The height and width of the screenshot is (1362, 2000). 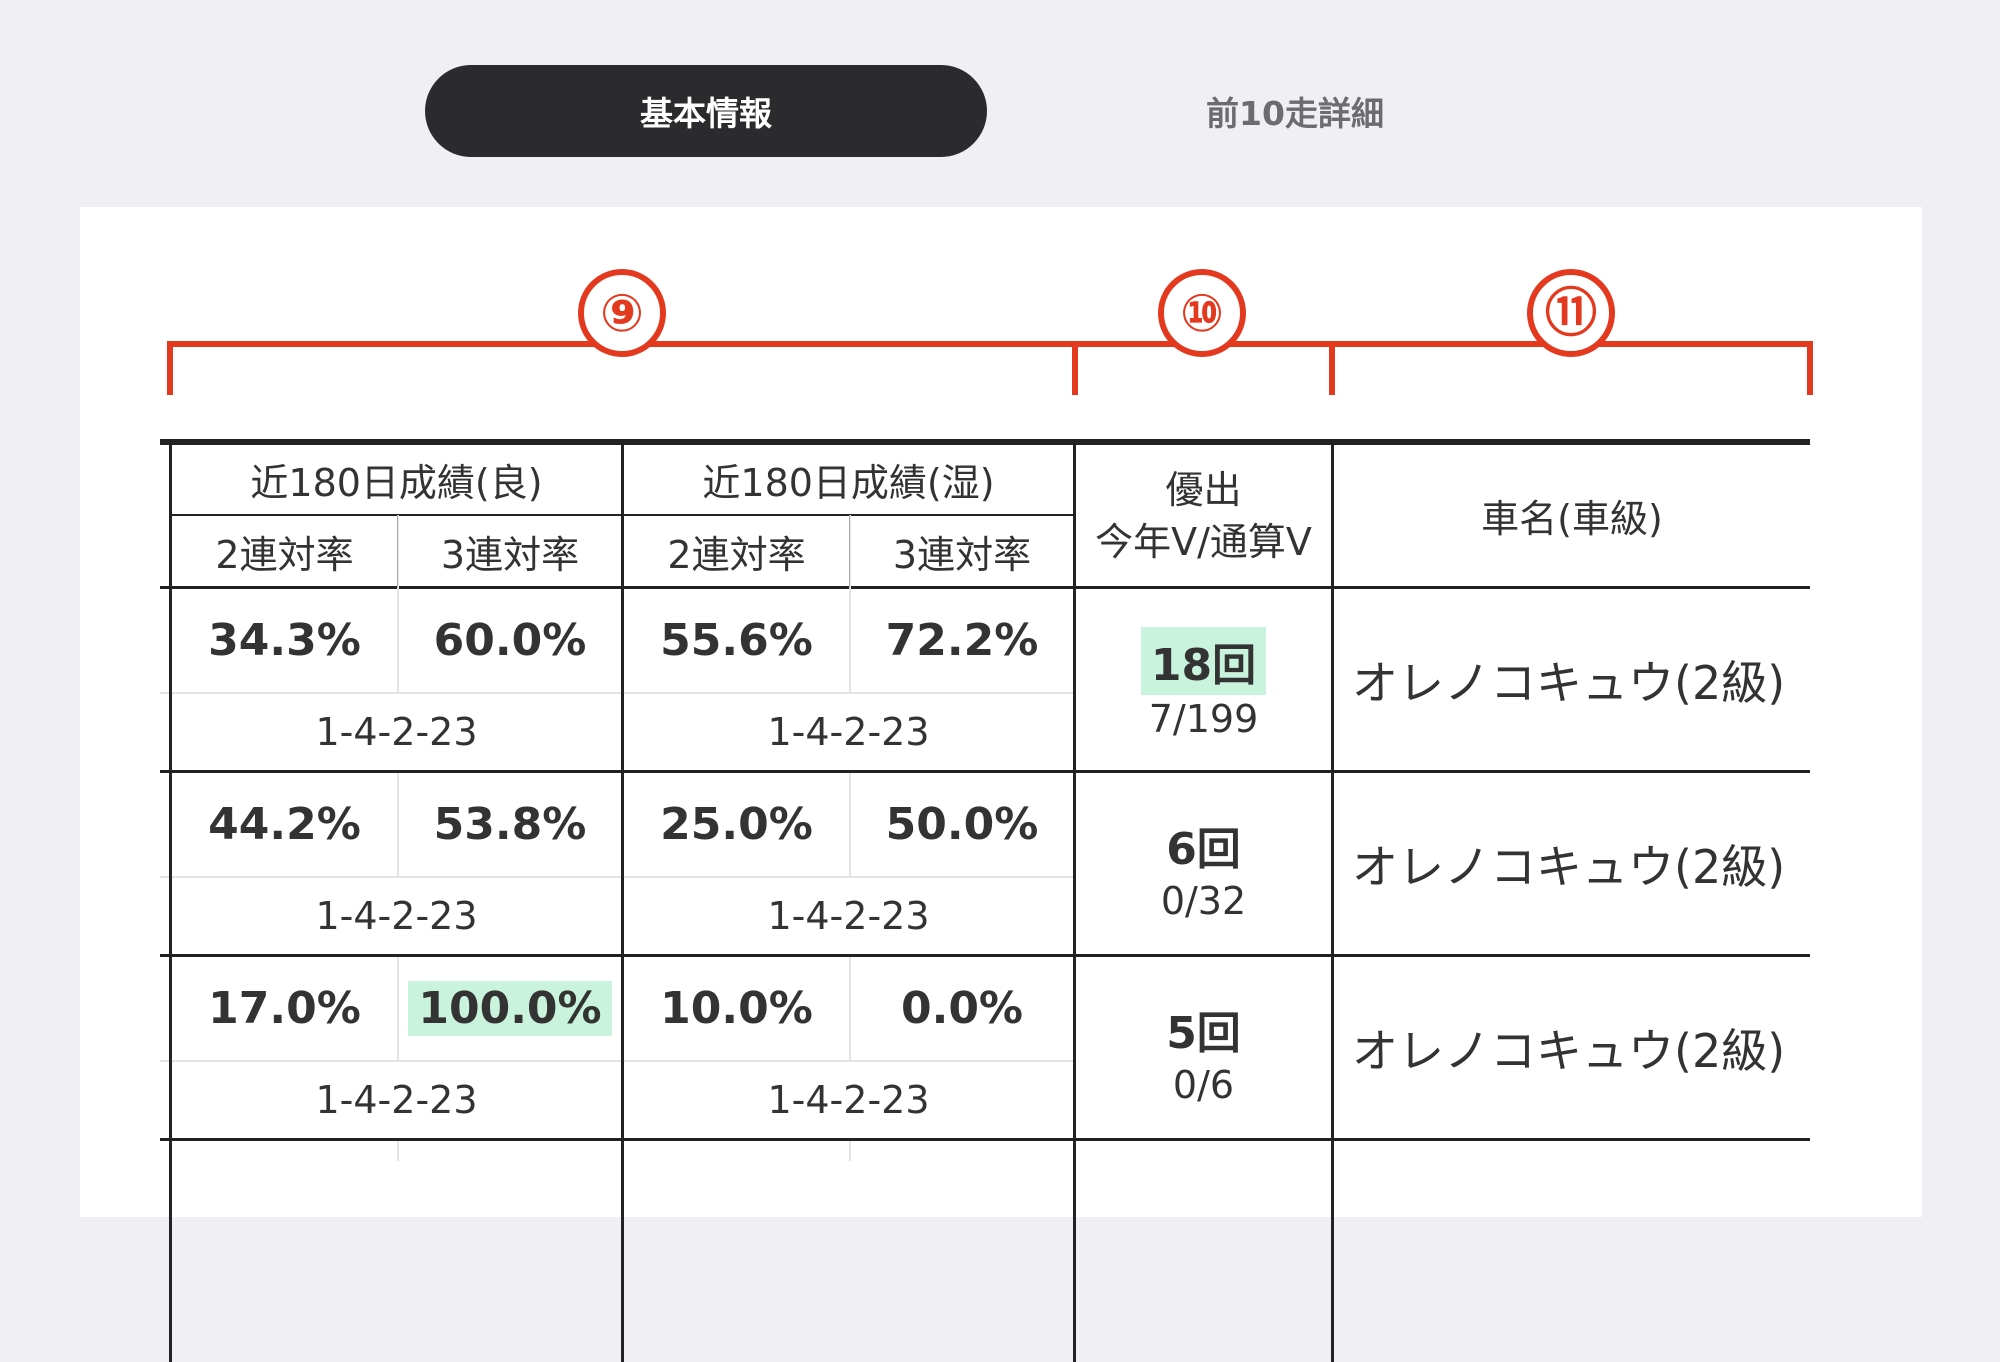 I want to click on header-wet-rate3: 3連対率, so click(x=962, y=554).